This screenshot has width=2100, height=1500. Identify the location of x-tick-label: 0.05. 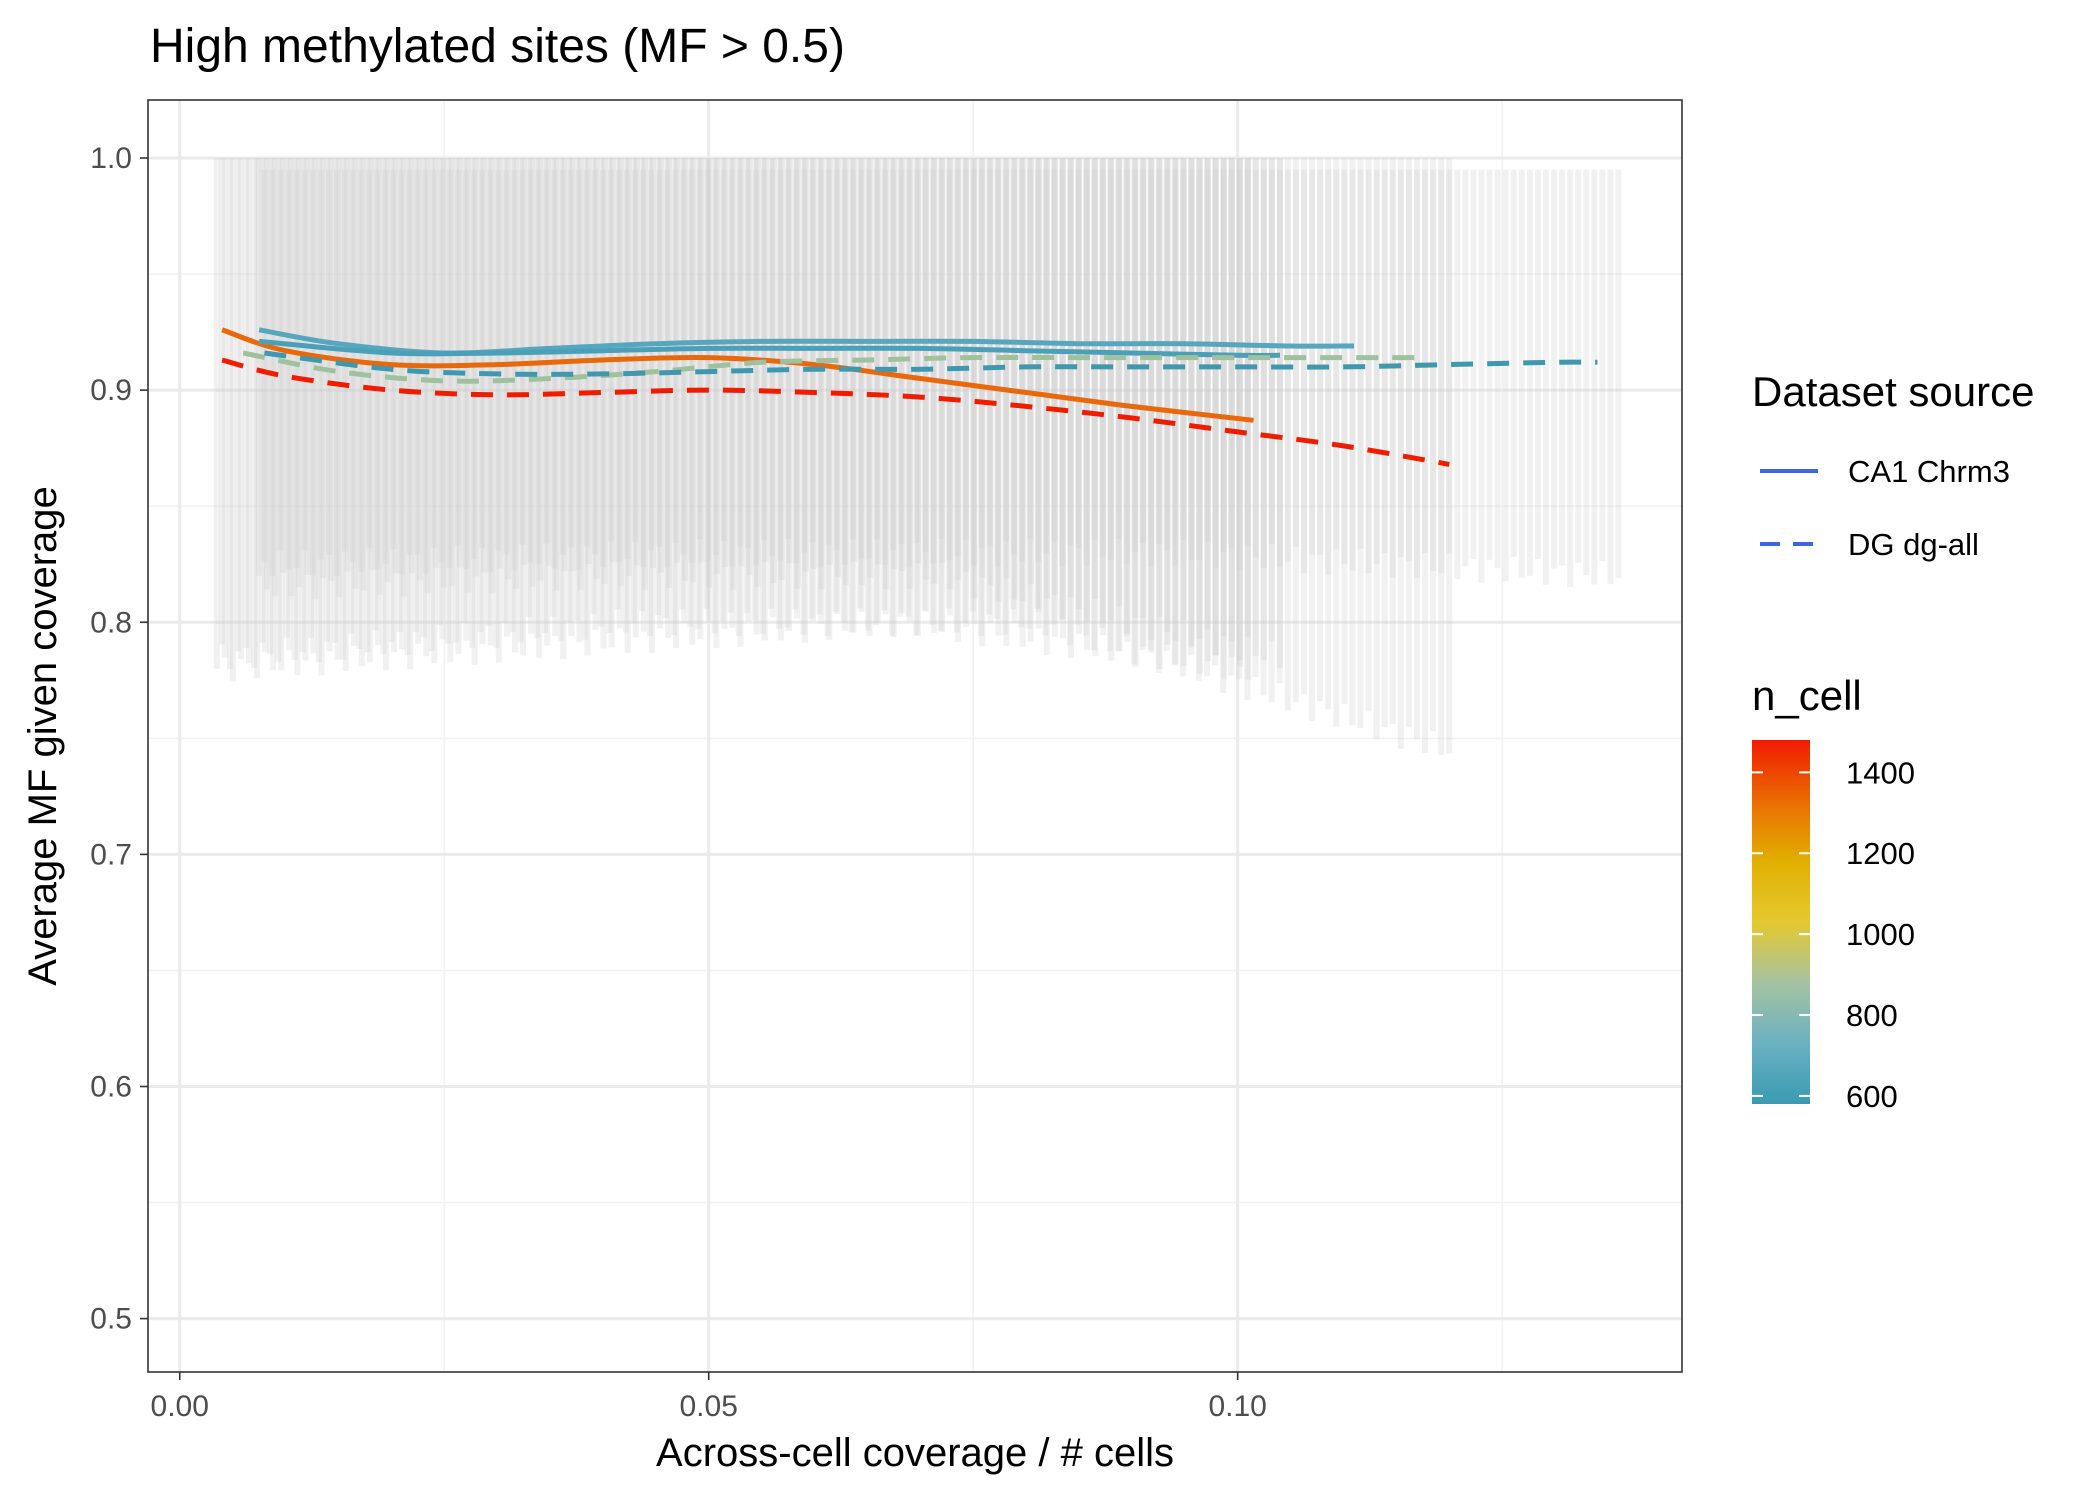
(709, 1406).